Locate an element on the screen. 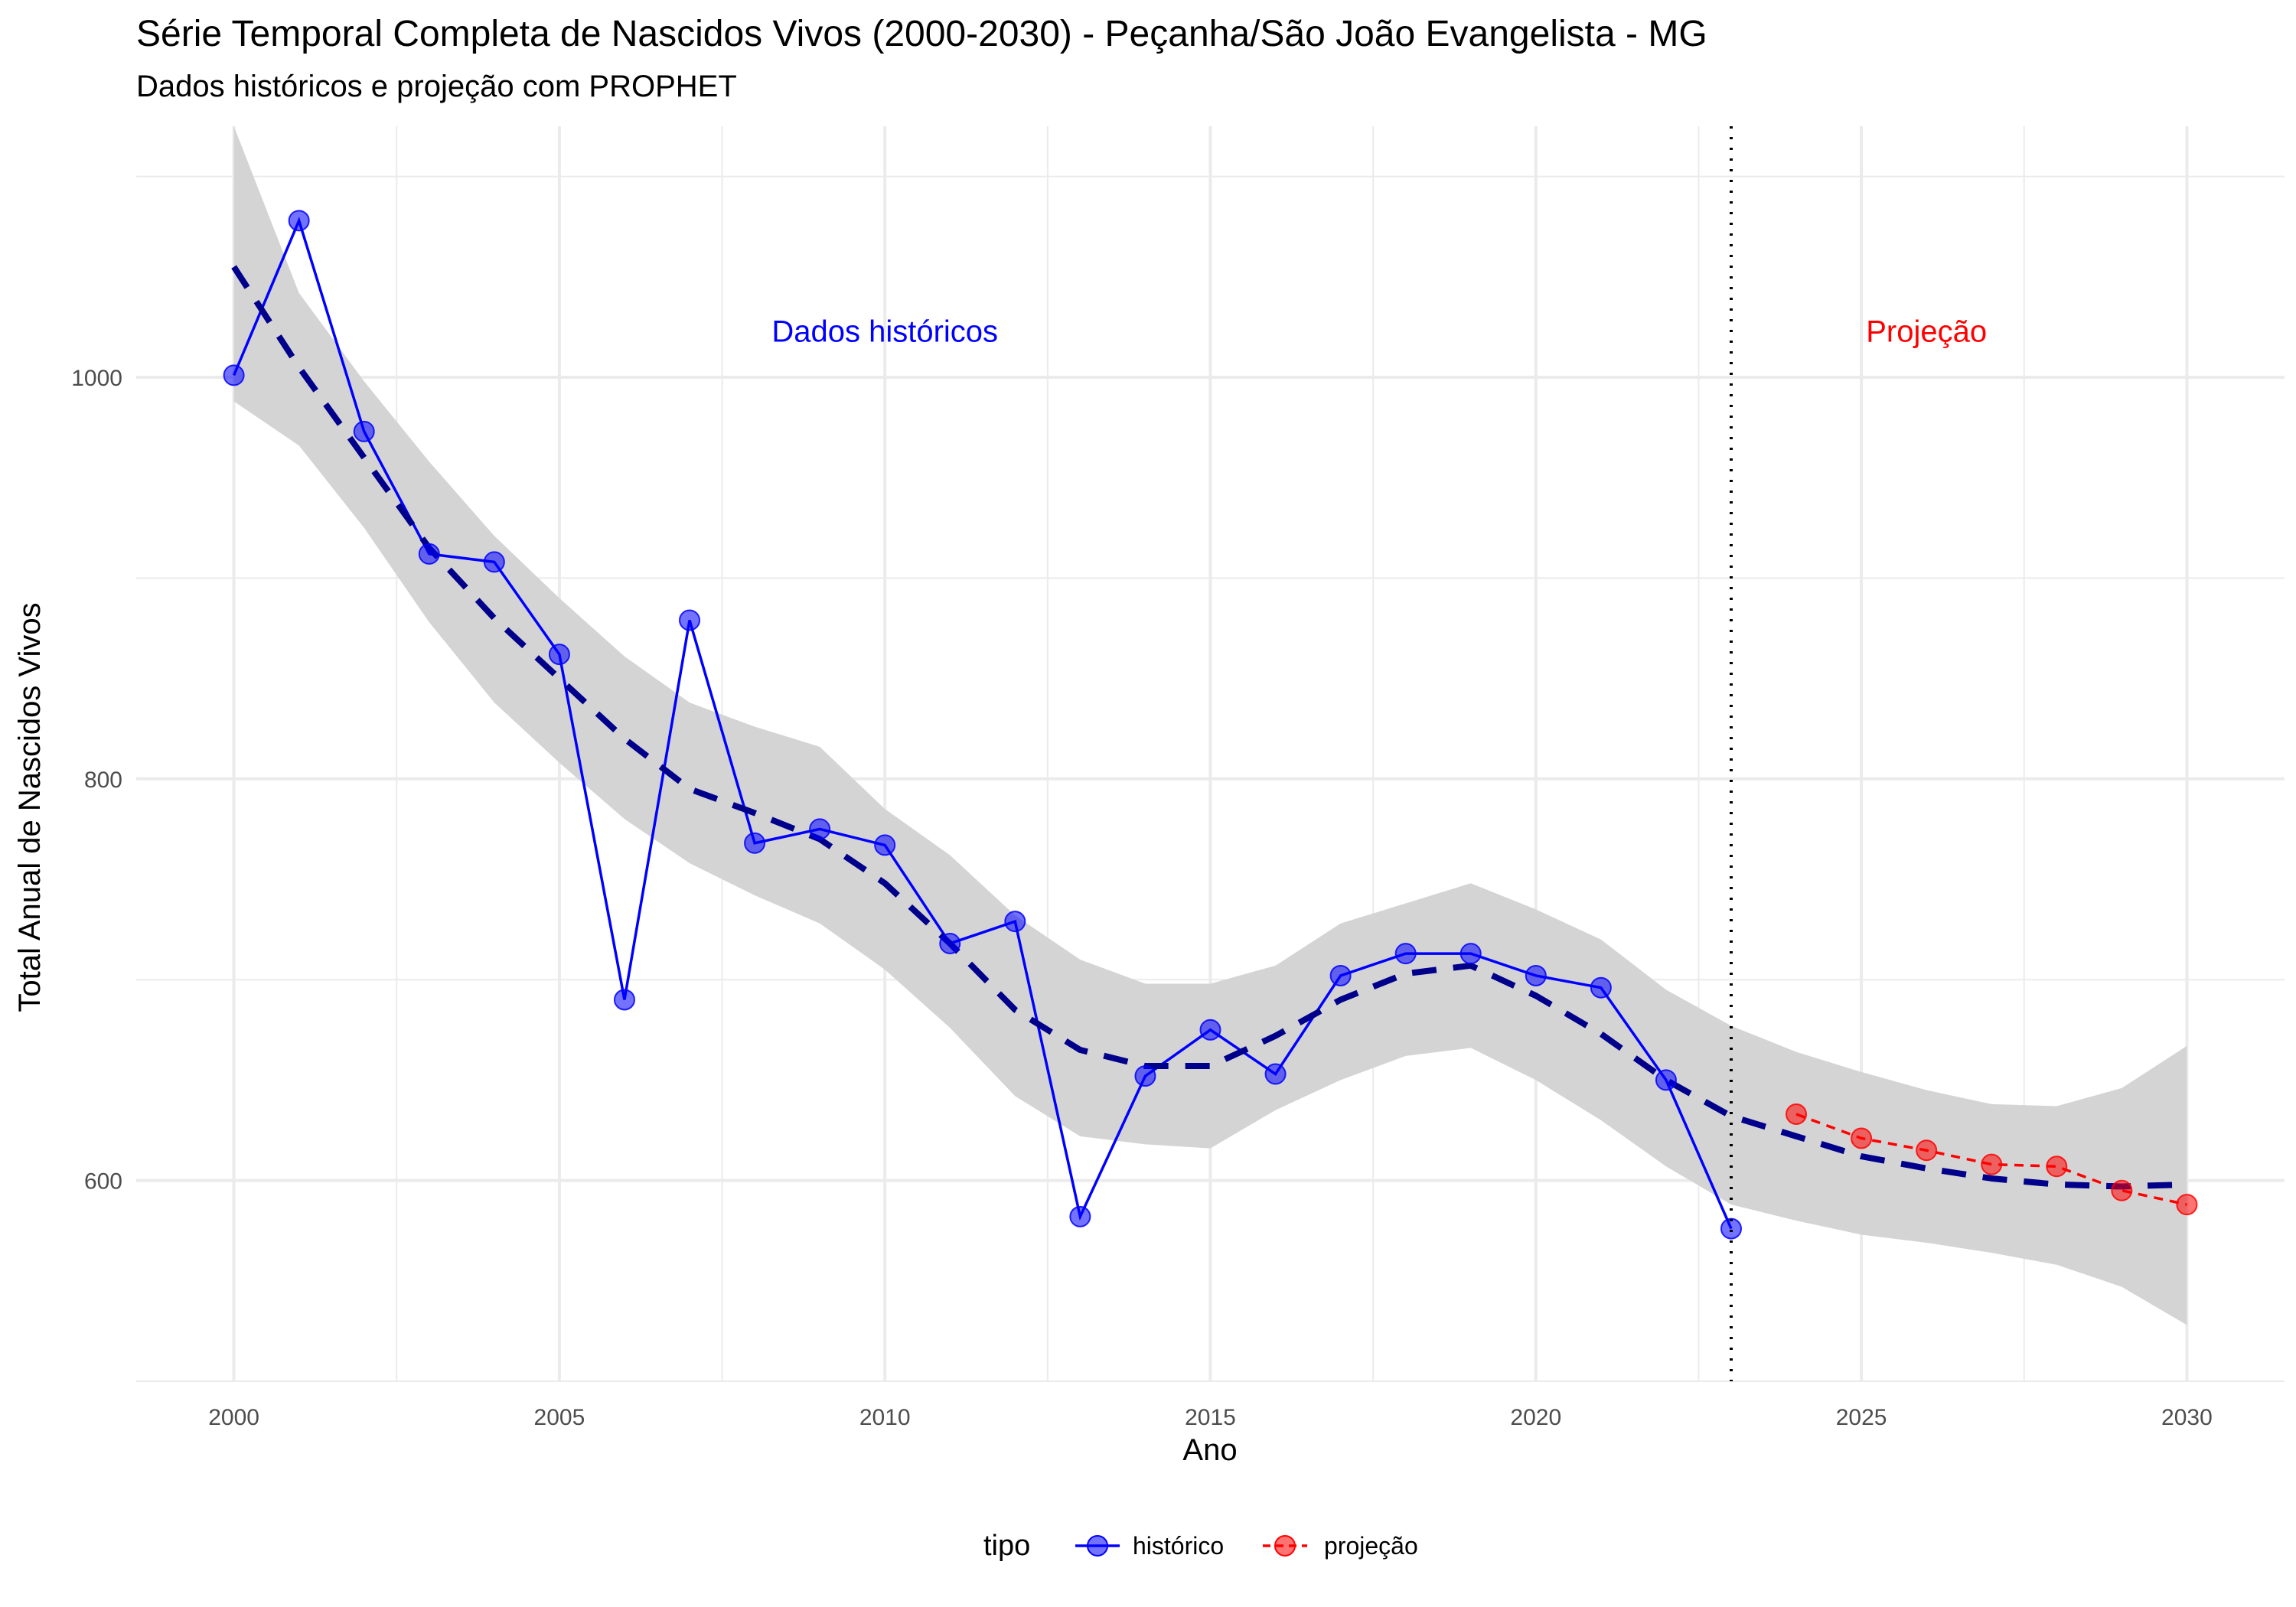  y-axis-ticks: 600 800 1000 is located at coordinates (96, 781).